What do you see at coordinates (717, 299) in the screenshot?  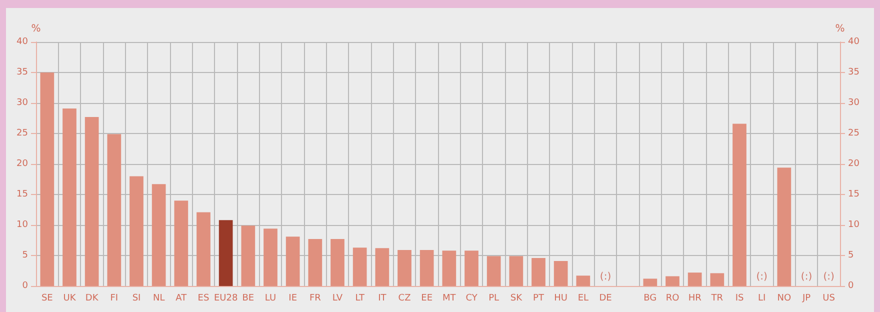 I see `x-tick-label: TR` at bounding box center [717, 299].